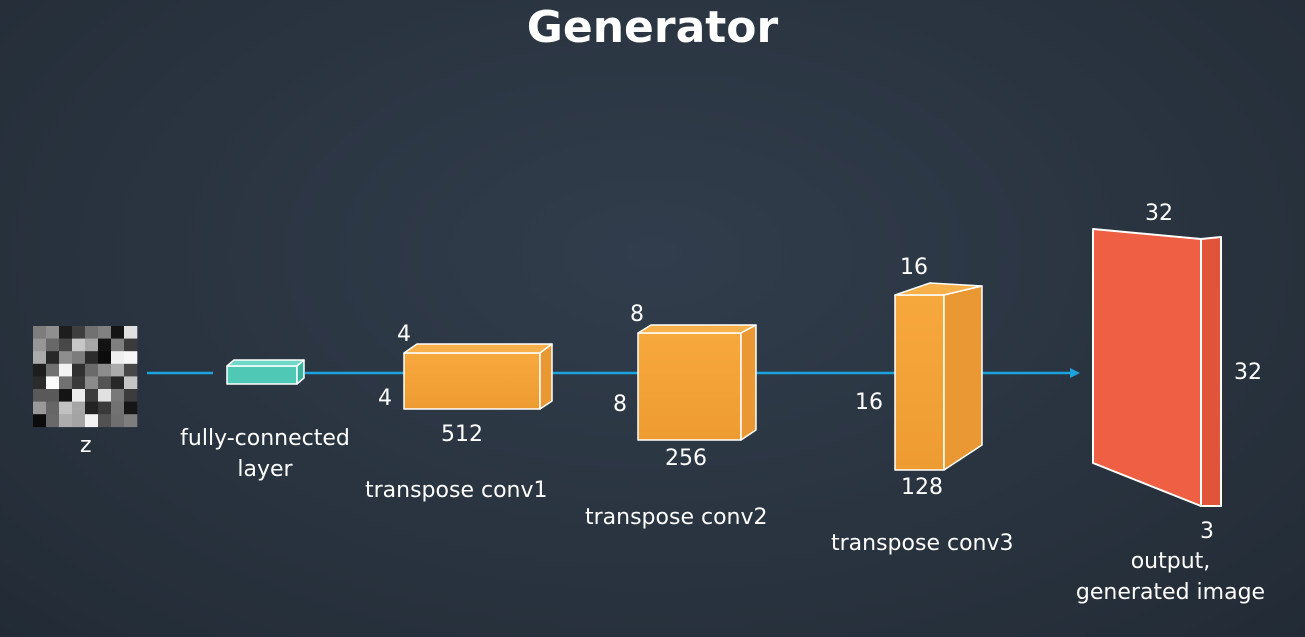 The width and height of the screenshot is (1305, 637). What do you see at coordinates (472, 381) in the screenshot?
I see `conv1-front` at bounding box center [472, 381].